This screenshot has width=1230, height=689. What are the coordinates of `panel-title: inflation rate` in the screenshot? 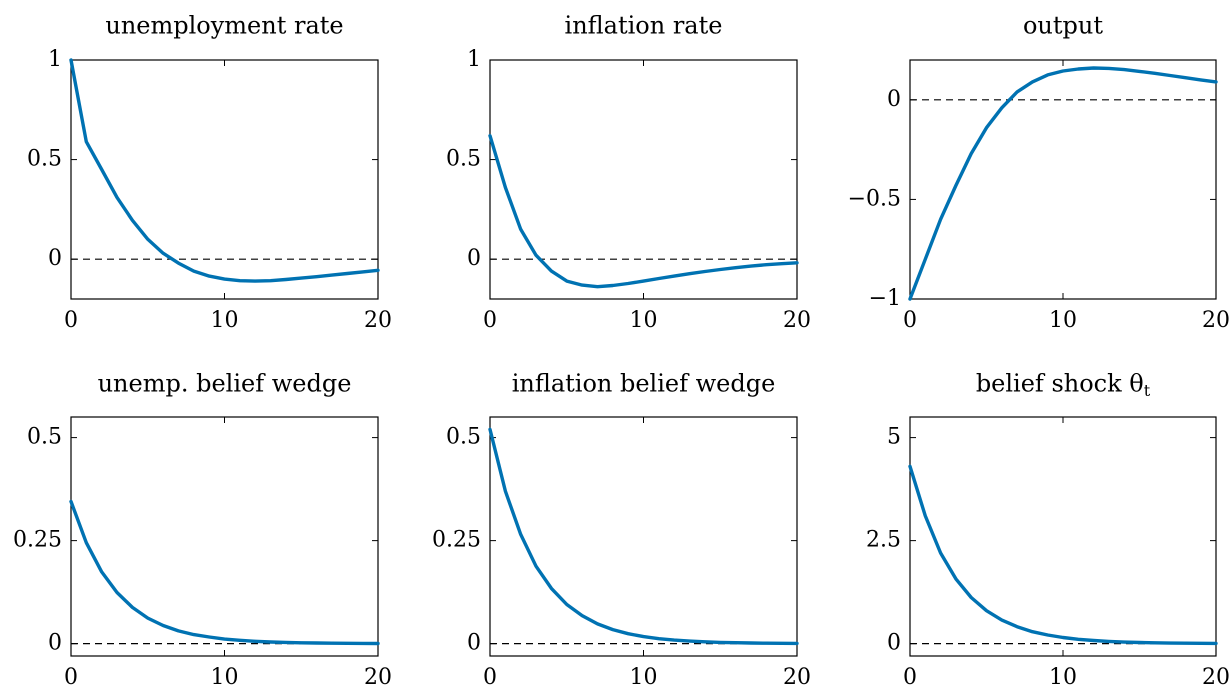 It's located at (644, 26).